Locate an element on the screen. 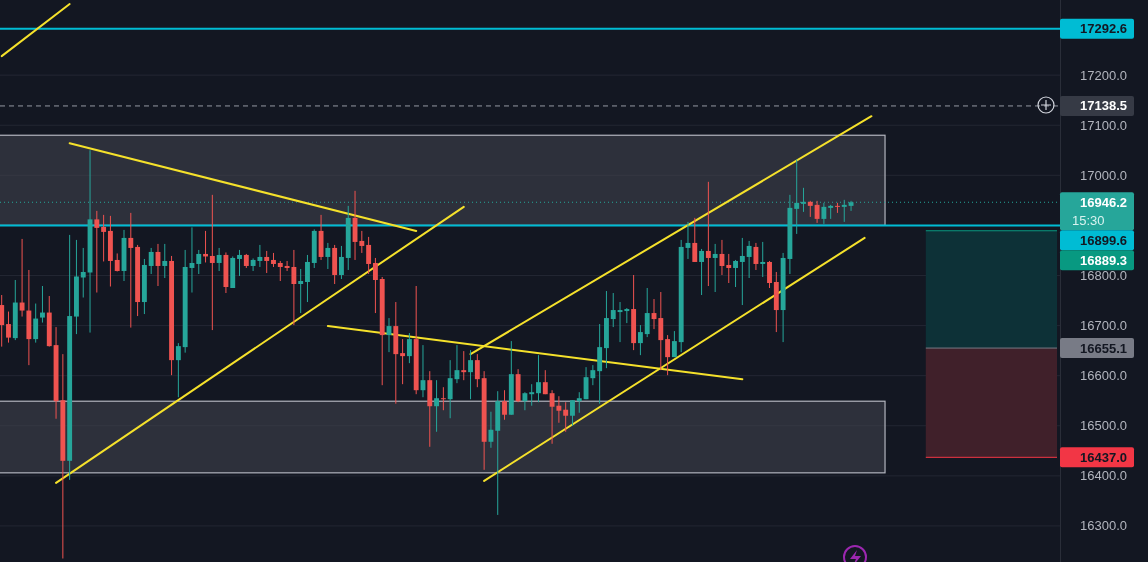 This screenshot has width=1148, height=562. y-tick-label: 16600.0 is located at coordinates (1103, 376).